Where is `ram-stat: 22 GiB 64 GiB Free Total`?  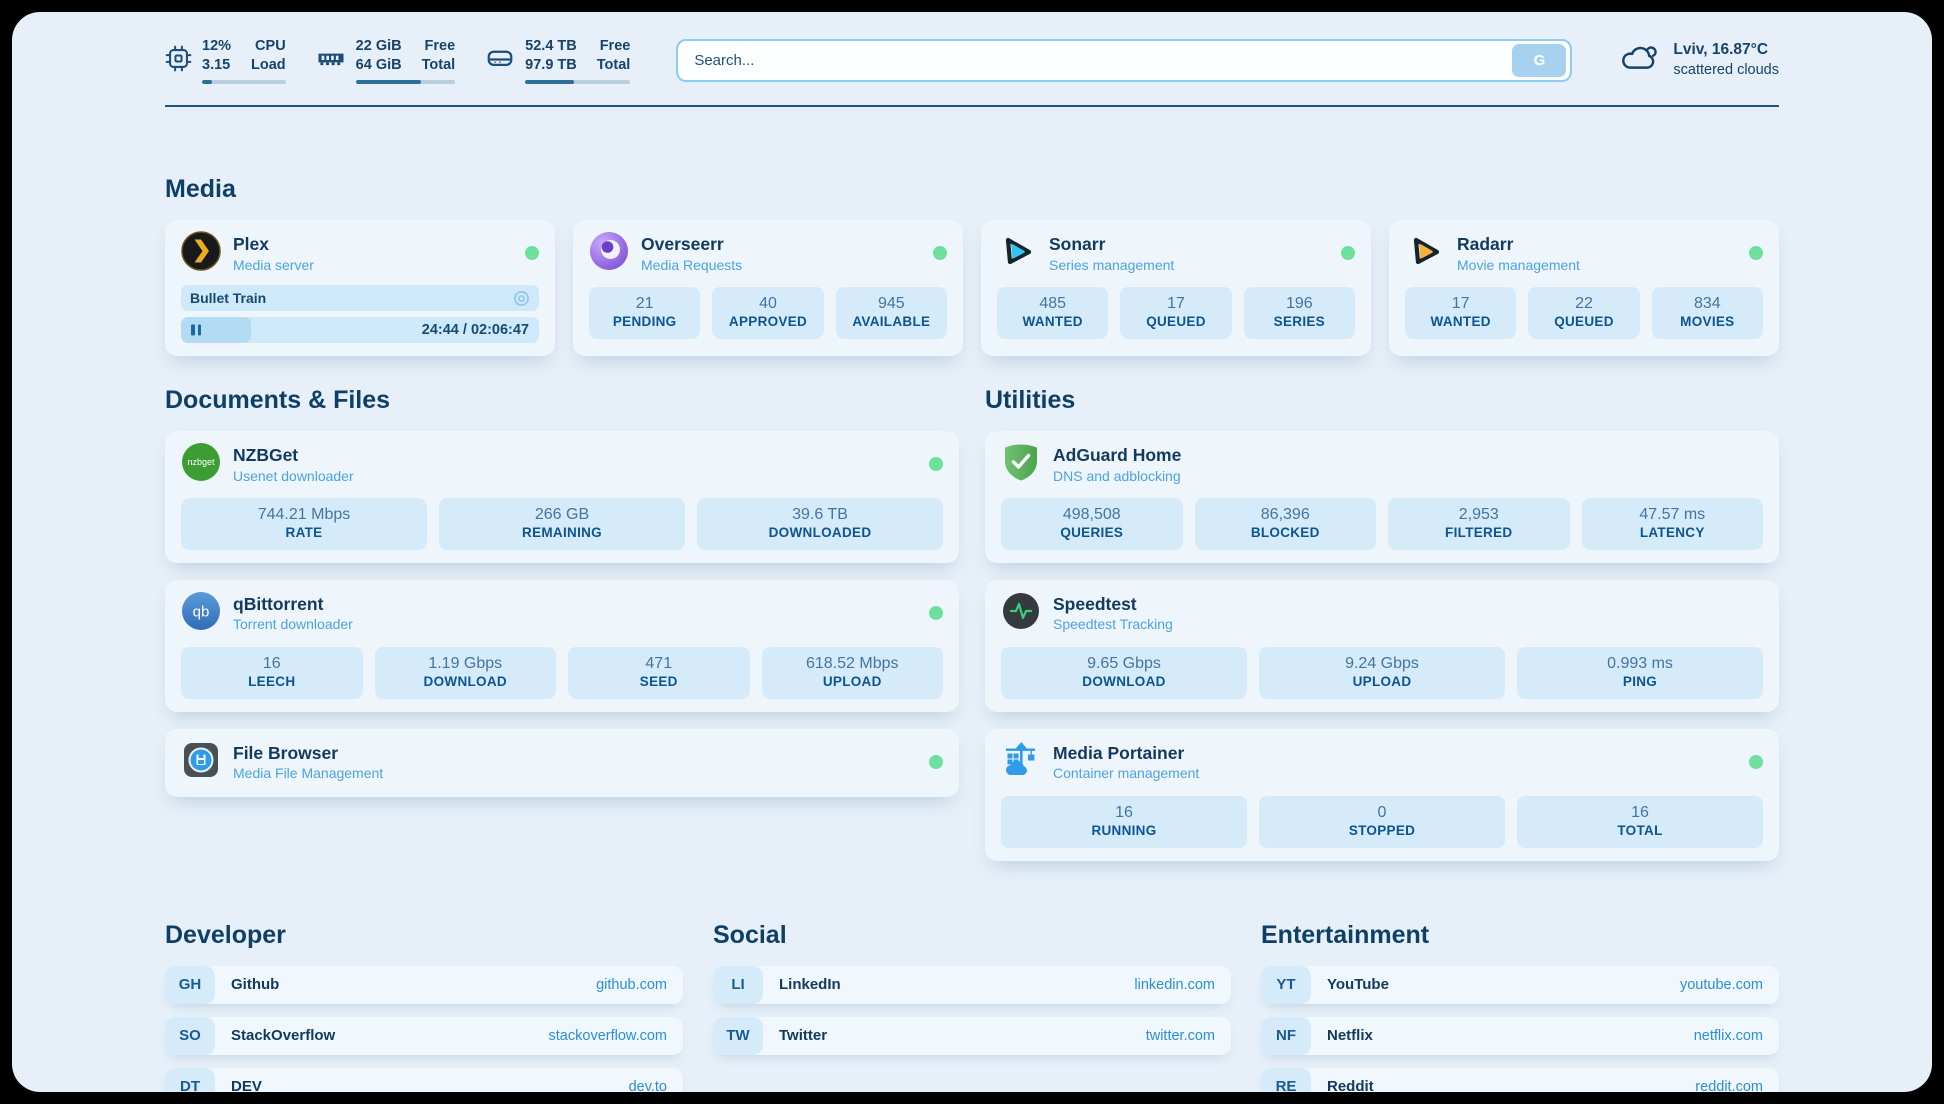
ram-stat: 22 GiB 64 GiB Free Total is located at coordinates (386, 61).